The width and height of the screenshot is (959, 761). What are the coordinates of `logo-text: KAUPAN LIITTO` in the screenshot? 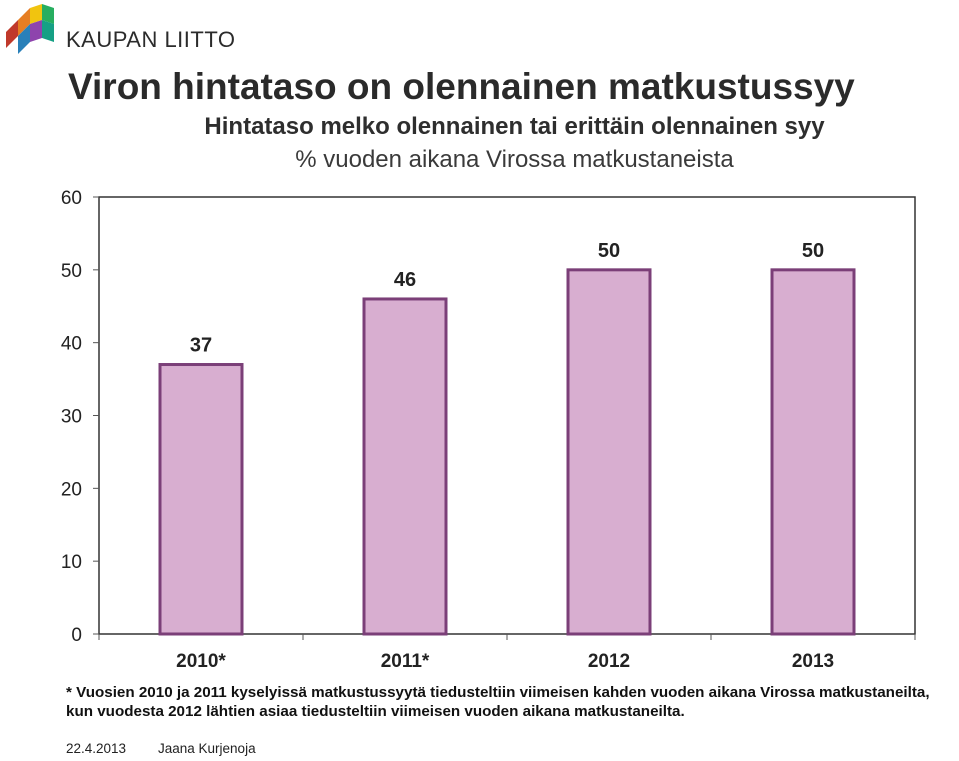 It's located at (151, 39).